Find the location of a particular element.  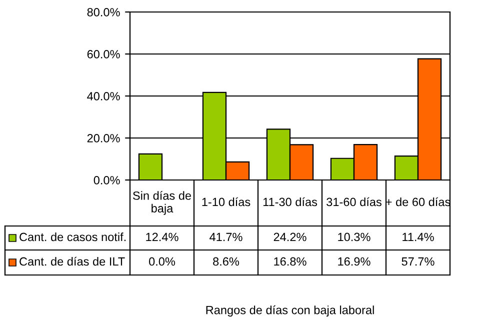

x-tick-label: 31-60 días is located at coordinates (354, 201).